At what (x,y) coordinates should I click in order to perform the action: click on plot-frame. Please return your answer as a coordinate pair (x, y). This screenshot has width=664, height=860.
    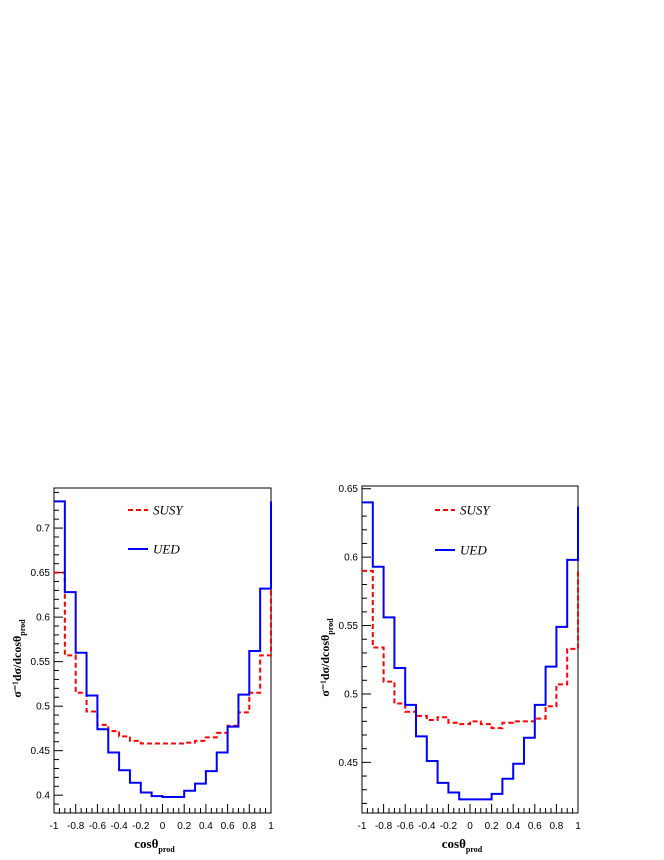
    Looking at the image, I should click on (162, 650).